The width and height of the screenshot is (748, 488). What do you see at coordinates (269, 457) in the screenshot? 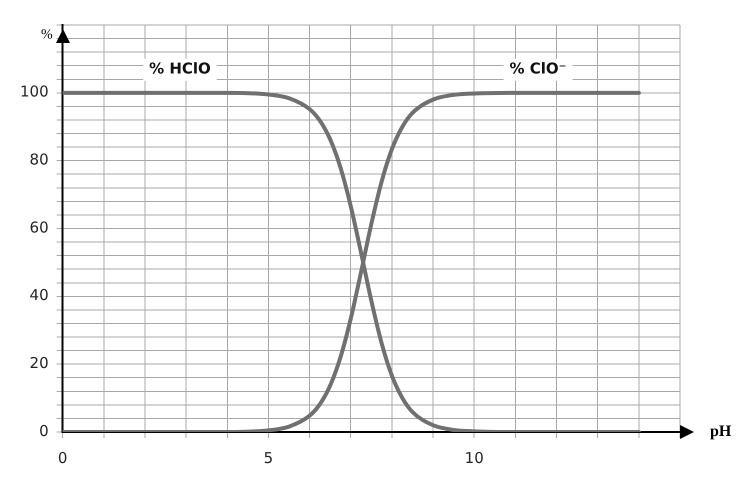
I see `x-tick-label: 5` at bounding box center [269, 457].